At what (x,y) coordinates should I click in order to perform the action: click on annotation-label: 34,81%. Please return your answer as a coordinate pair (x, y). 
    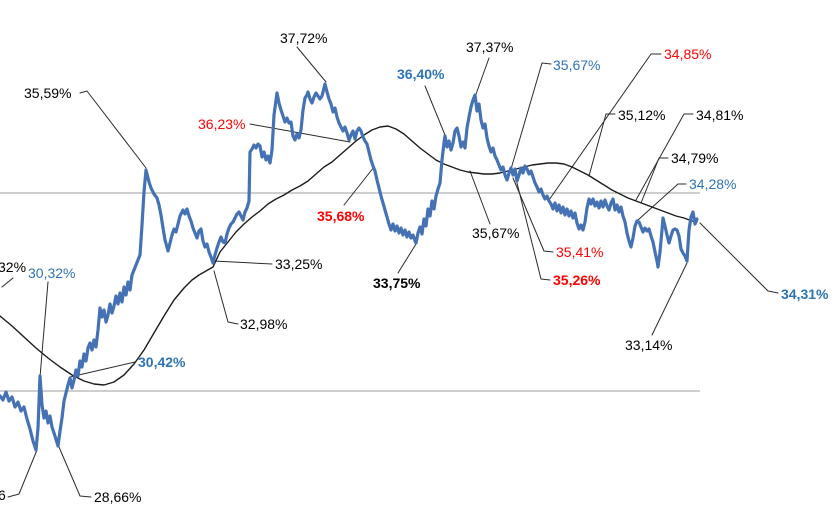
    Looking at the image, I should click on (720, 115).